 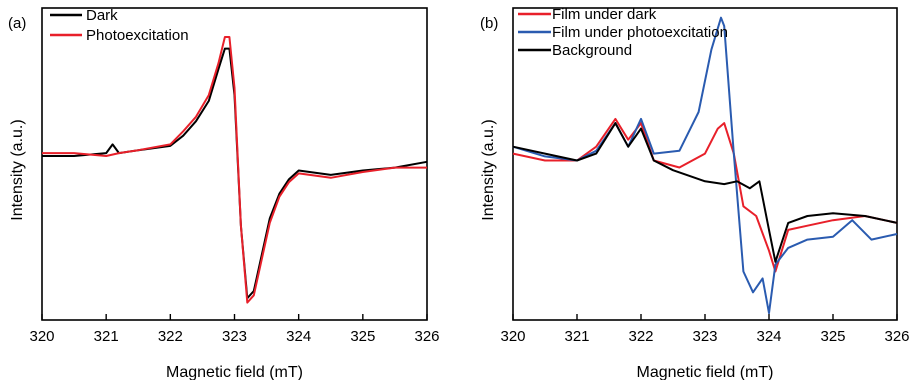 What do you see at coordinates (102, 15) in the screenshot?
I see `legend-label: Dark` at bounding box center [102, 15].